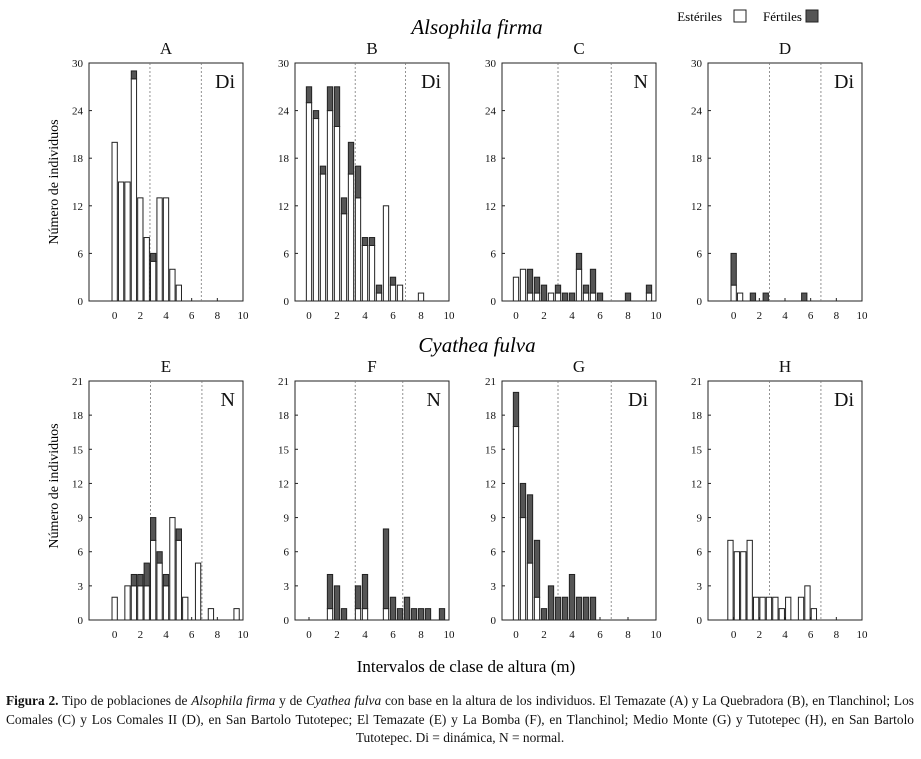 The image size is (921, 759). Describe the element at coordinates (657, 635) in the screenshot. I see `panel-g-xtick-label-10: 10` at that location.